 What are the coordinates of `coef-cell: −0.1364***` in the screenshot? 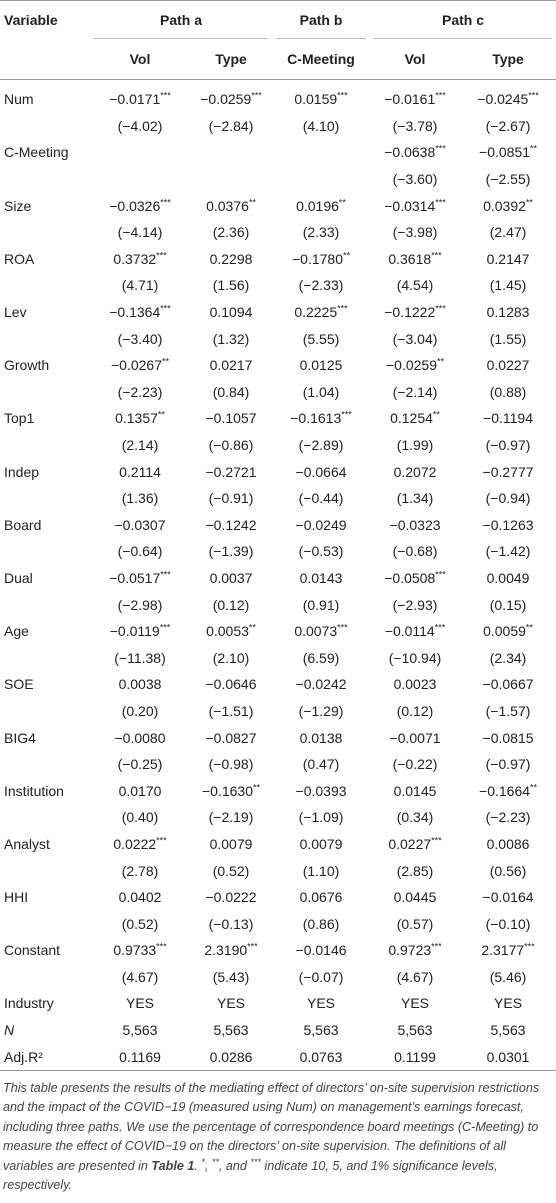 It's located at (140, 312).